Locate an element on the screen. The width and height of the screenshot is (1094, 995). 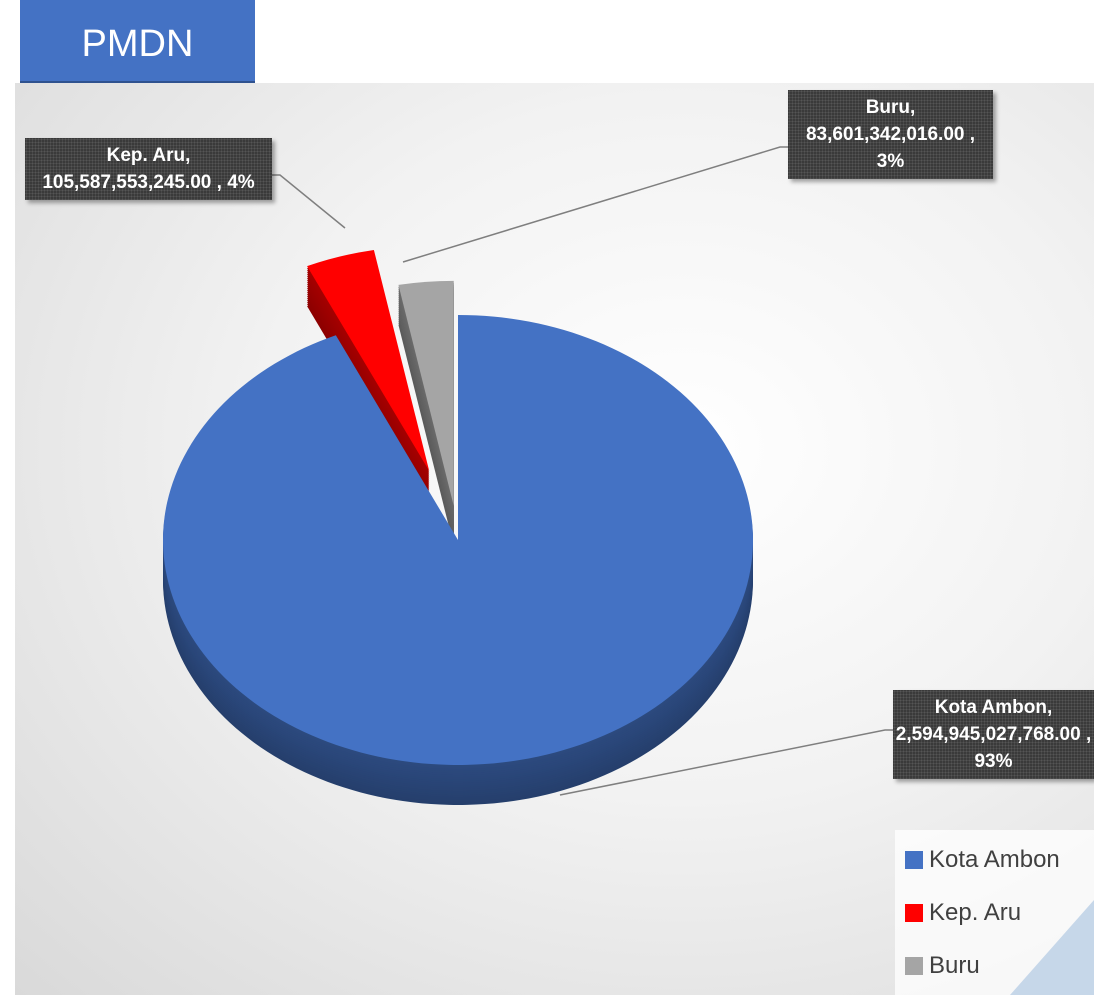
legend: Kota Ambon Kep. Aru Buru is located at coordinates (994, 912).